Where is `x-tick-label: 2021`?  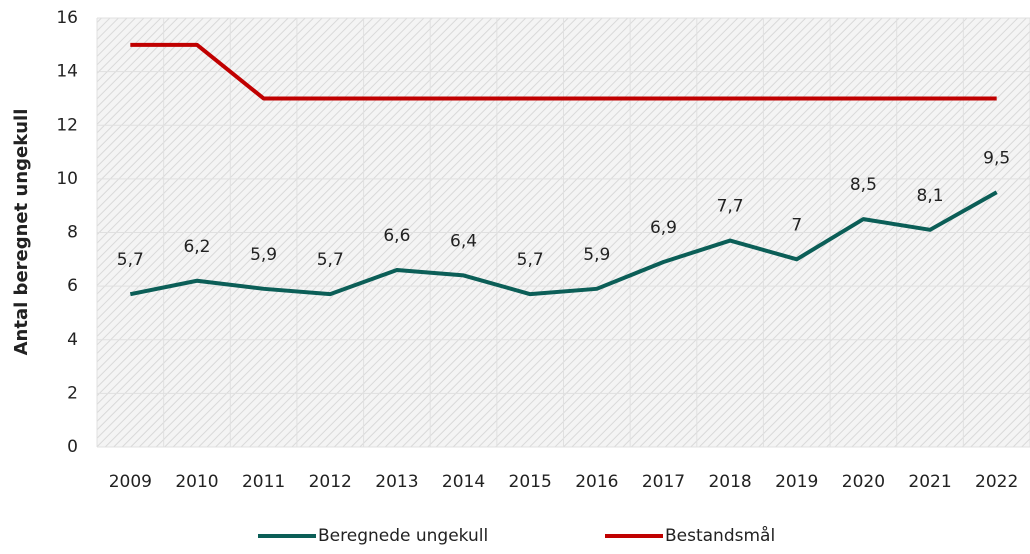
x-tick-label: 2021 is located at coordinates (929, 482).